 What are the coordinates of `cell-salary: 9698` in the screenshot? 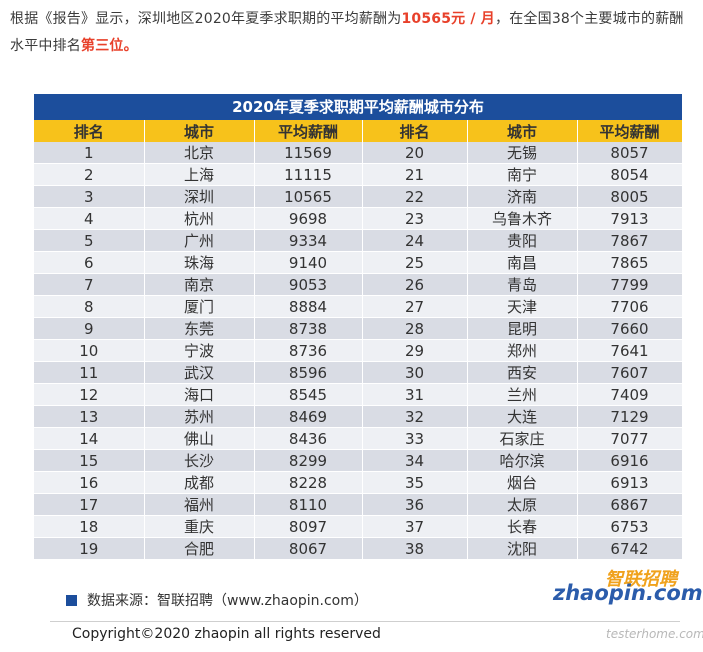 It's located at (308, 218).